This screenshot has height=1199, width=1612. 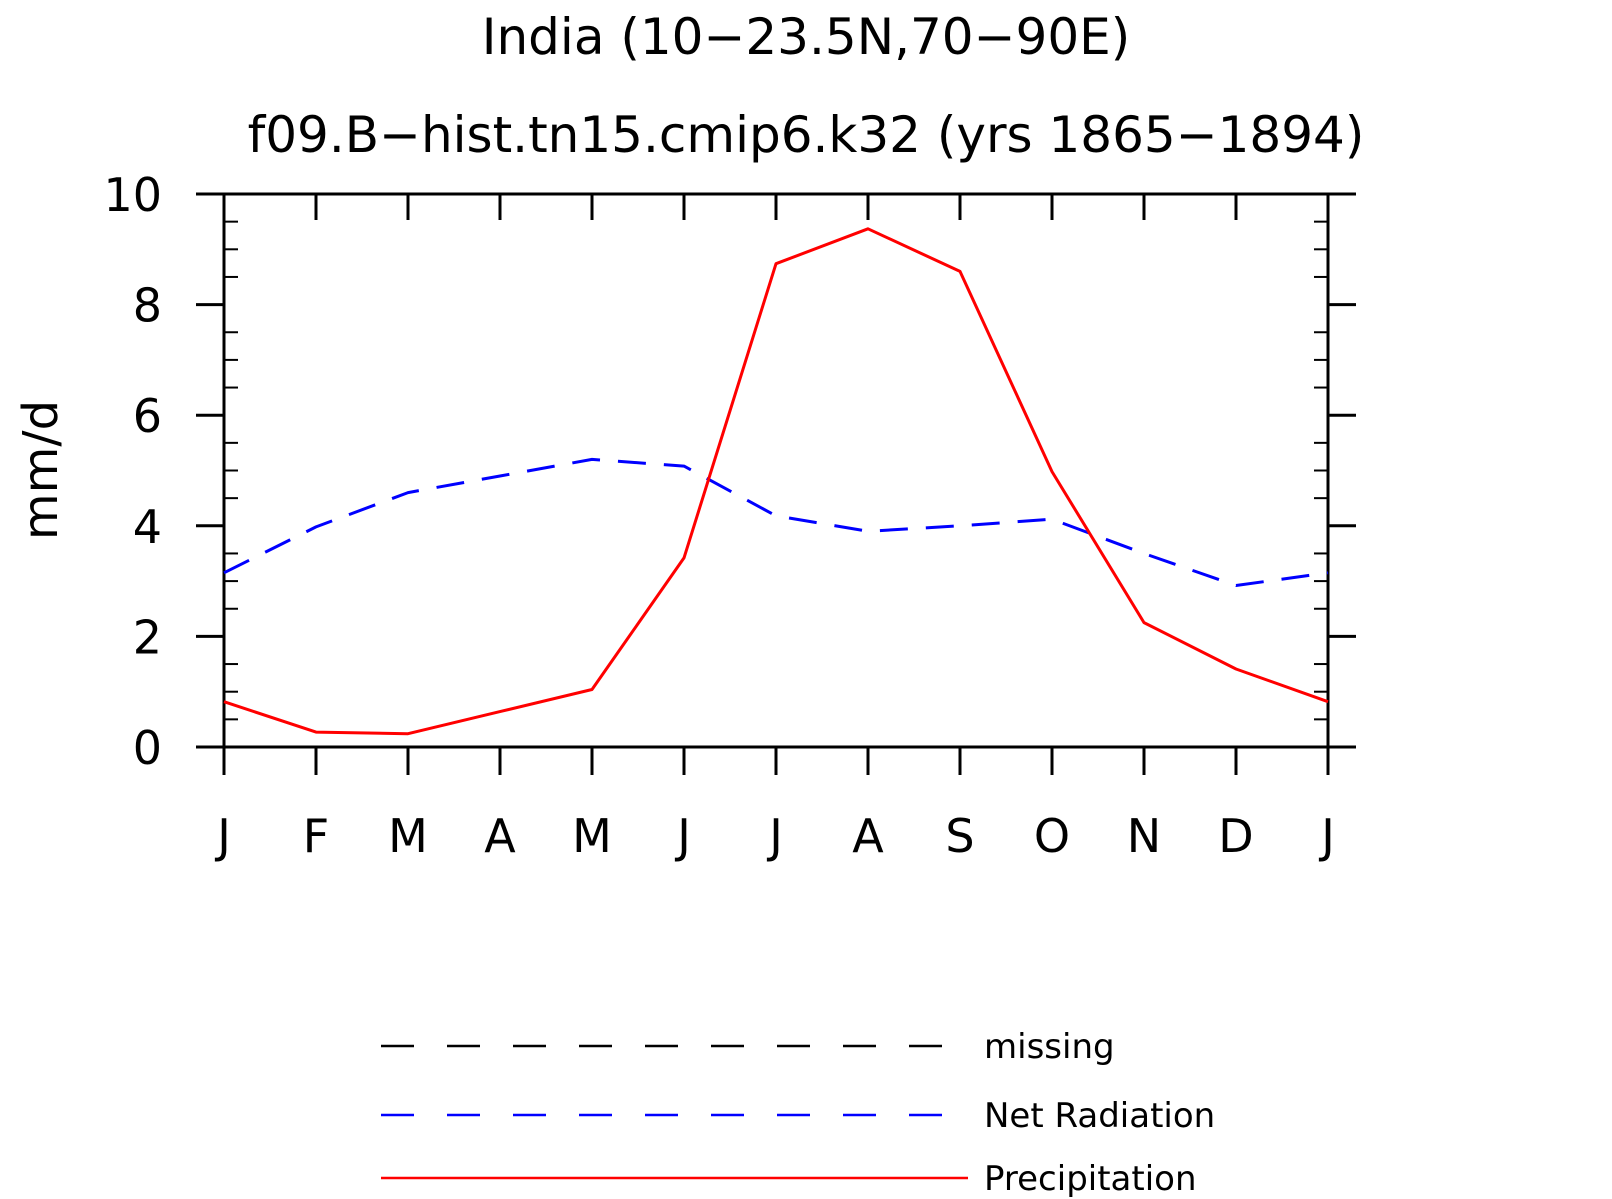 I want to click on y-tick-label: 0, so click(x=147, y=748).